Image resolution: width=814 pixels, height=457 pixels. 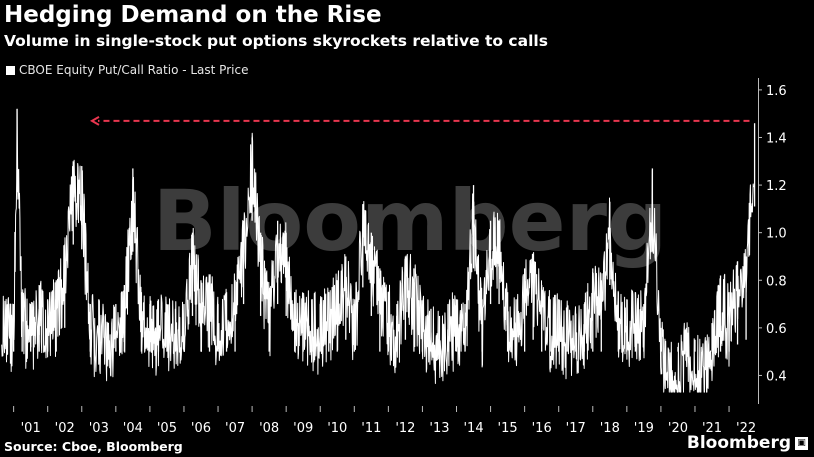 I want to click on legend-swatch, so click(x=10, y=70).